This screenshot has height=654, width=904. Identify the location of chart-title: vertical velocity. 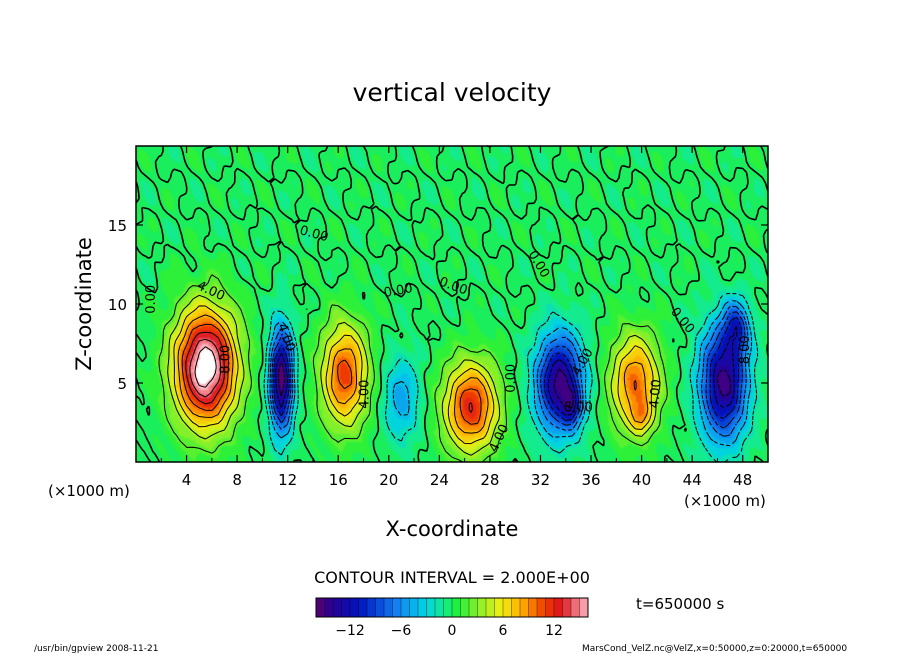
(452, 92).